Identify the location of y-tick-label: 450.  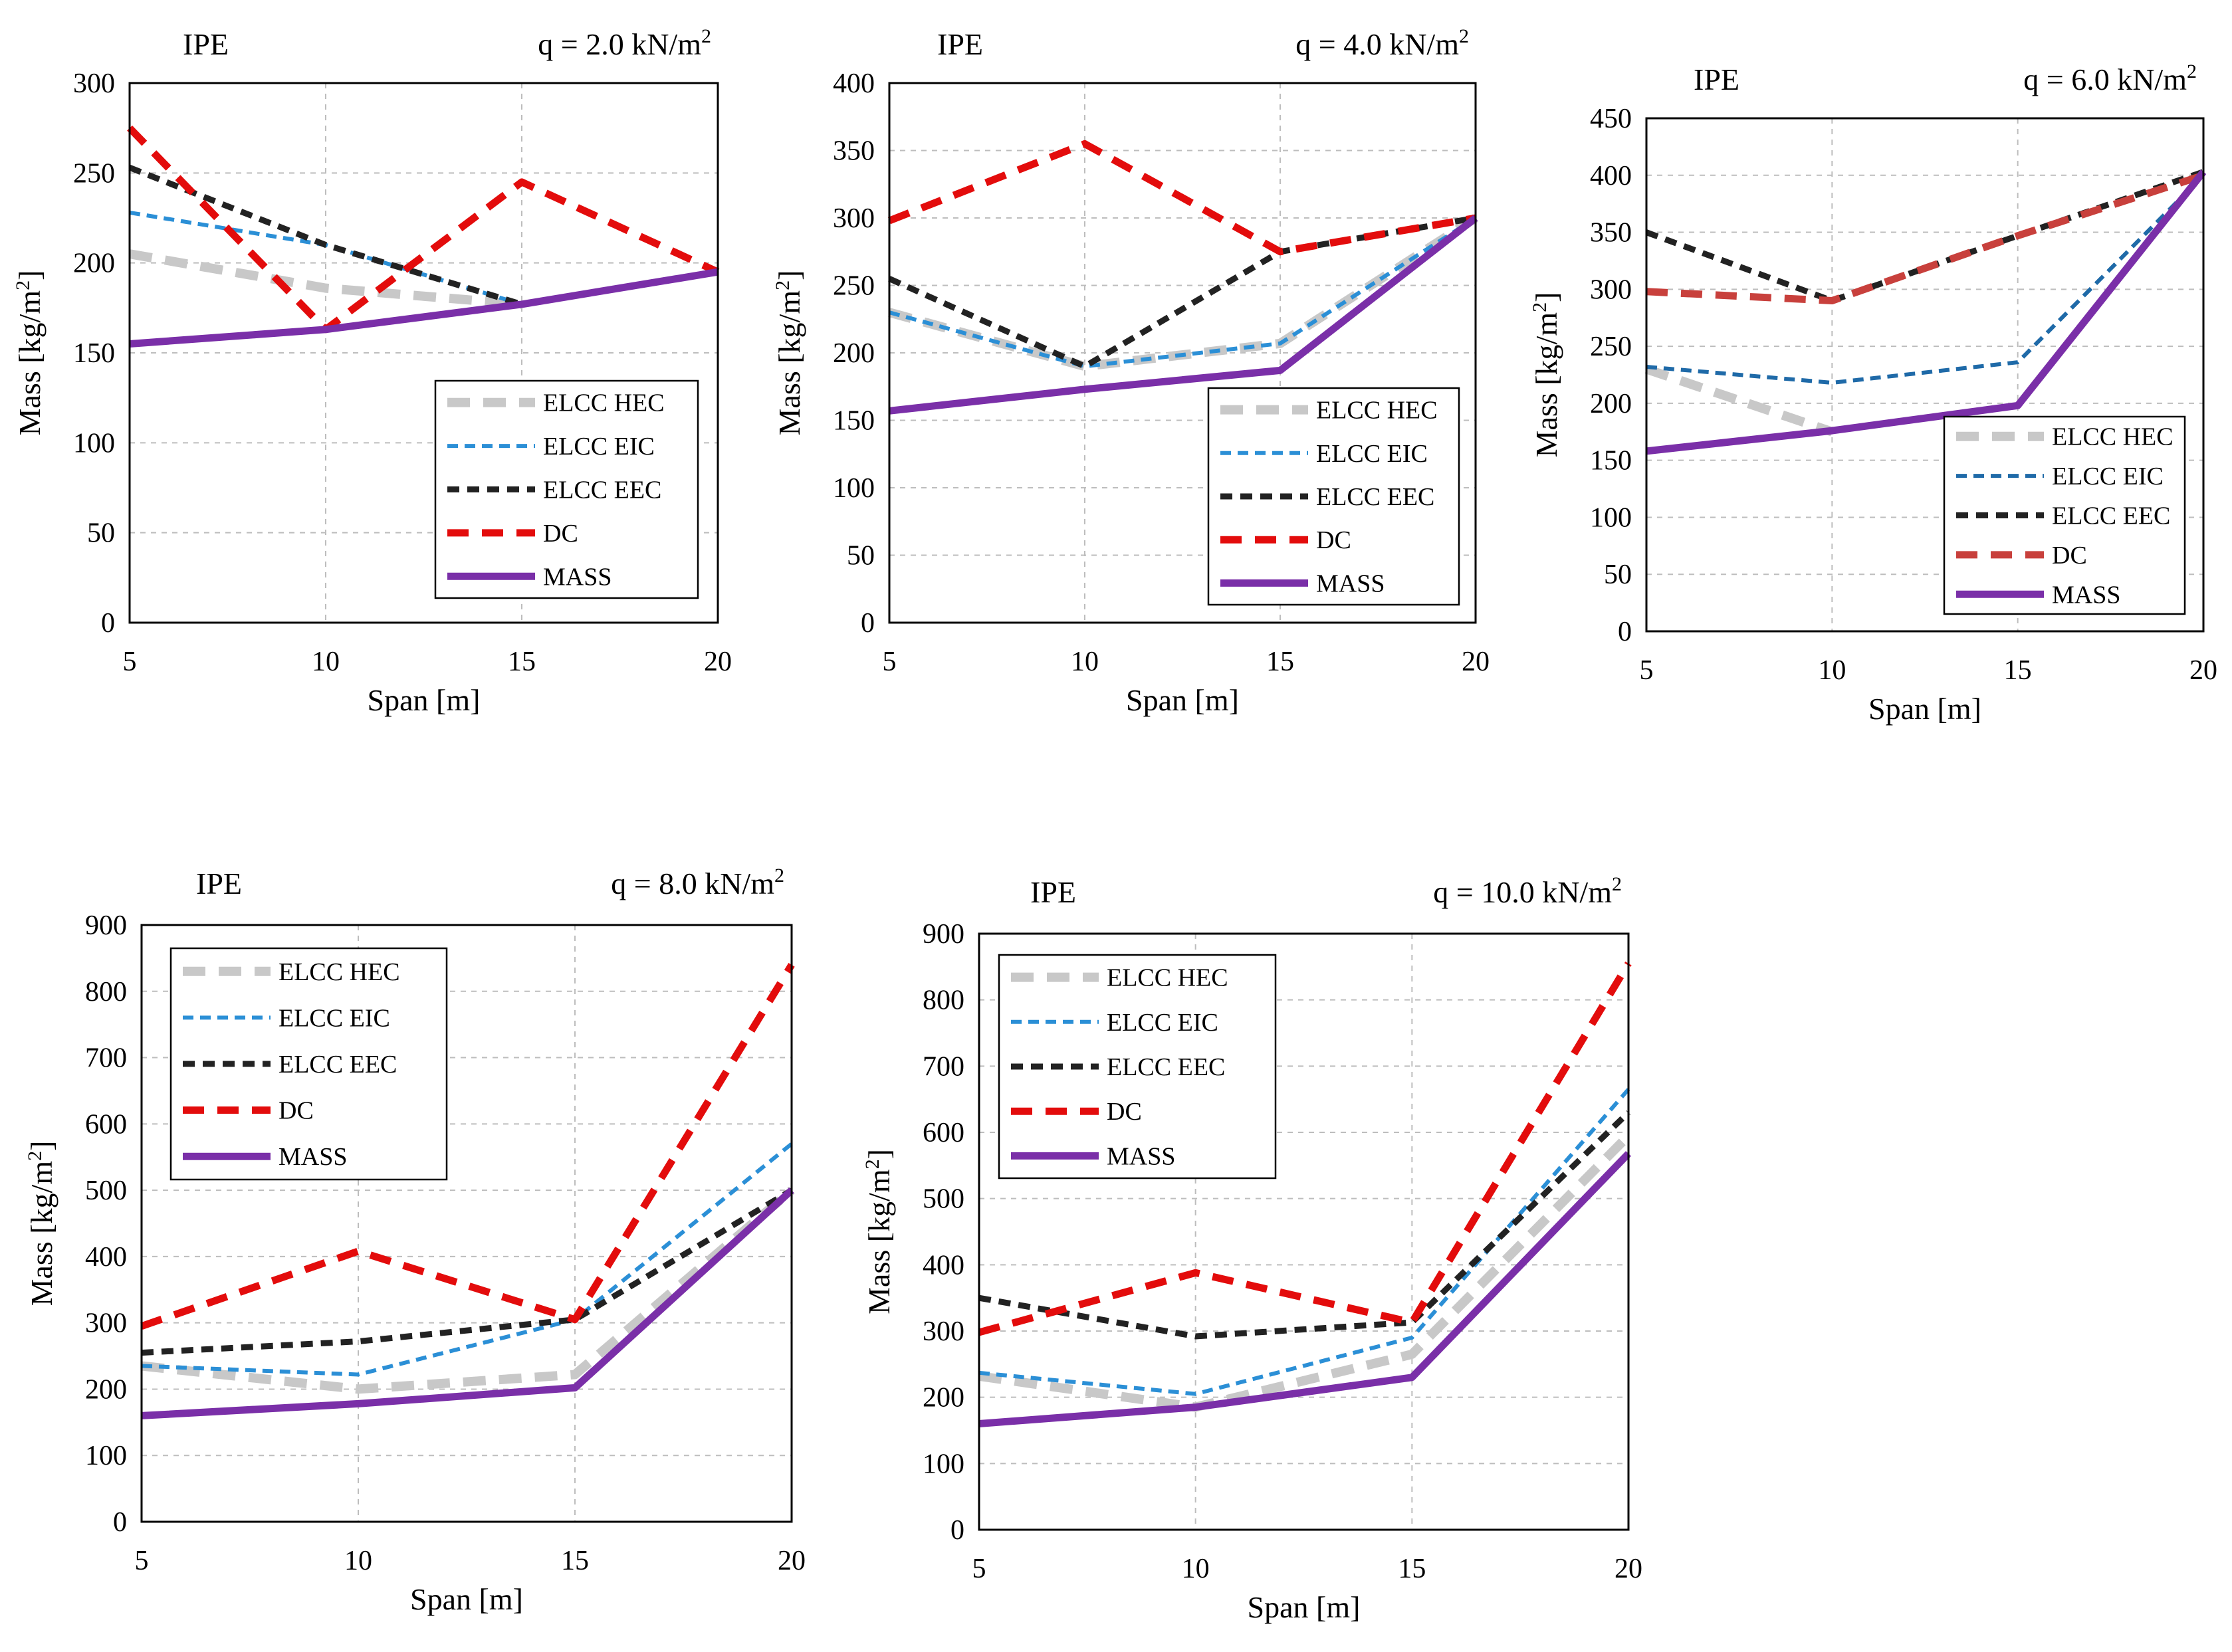
(1611, 119).